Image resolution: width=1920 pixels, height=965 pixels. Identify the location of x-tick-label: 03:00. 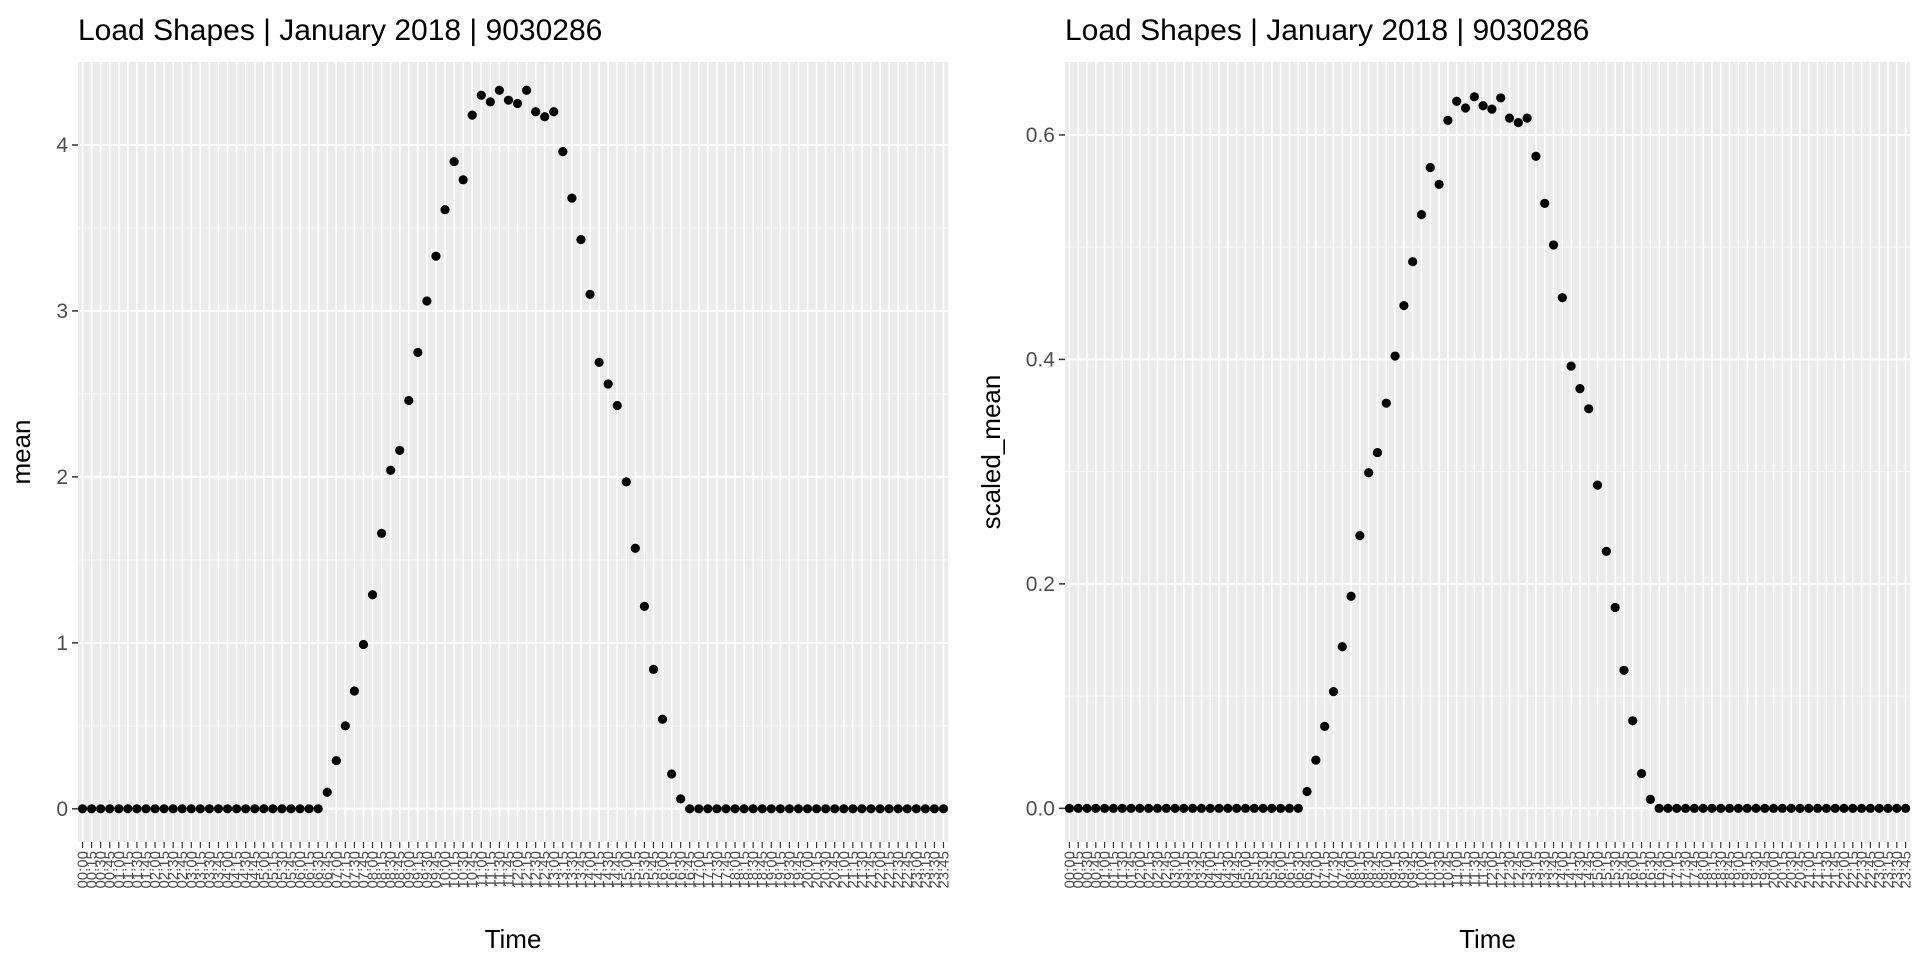
(1175, 870).